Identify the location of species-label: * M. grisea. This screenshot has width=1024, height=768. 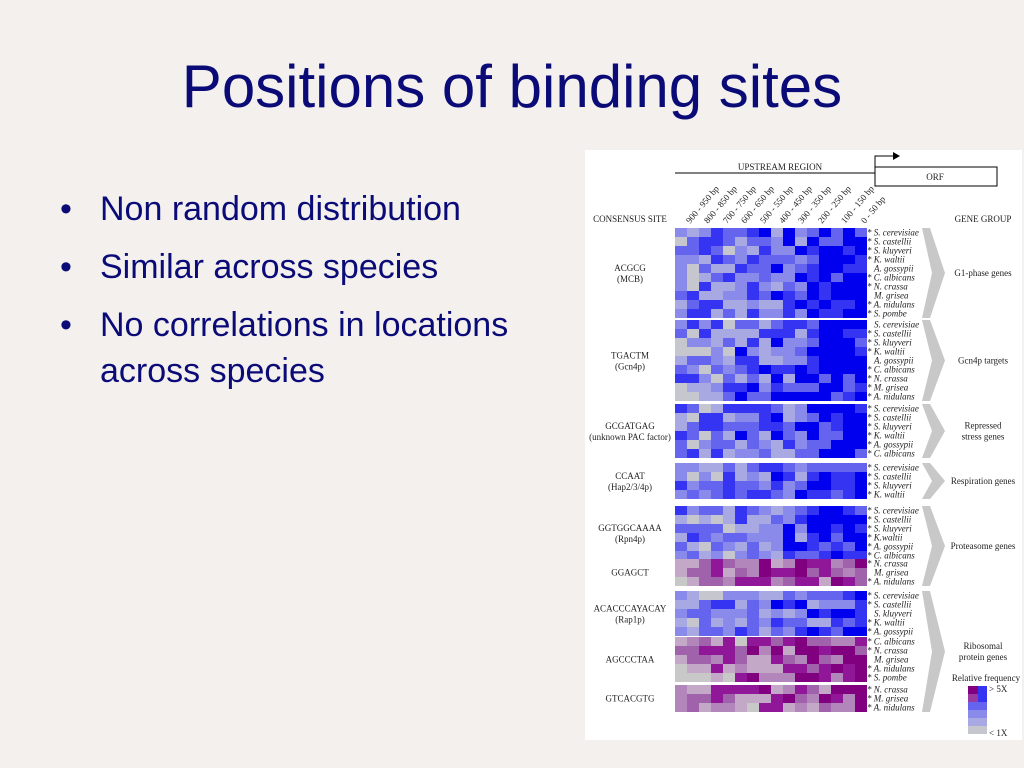
(888, 388).